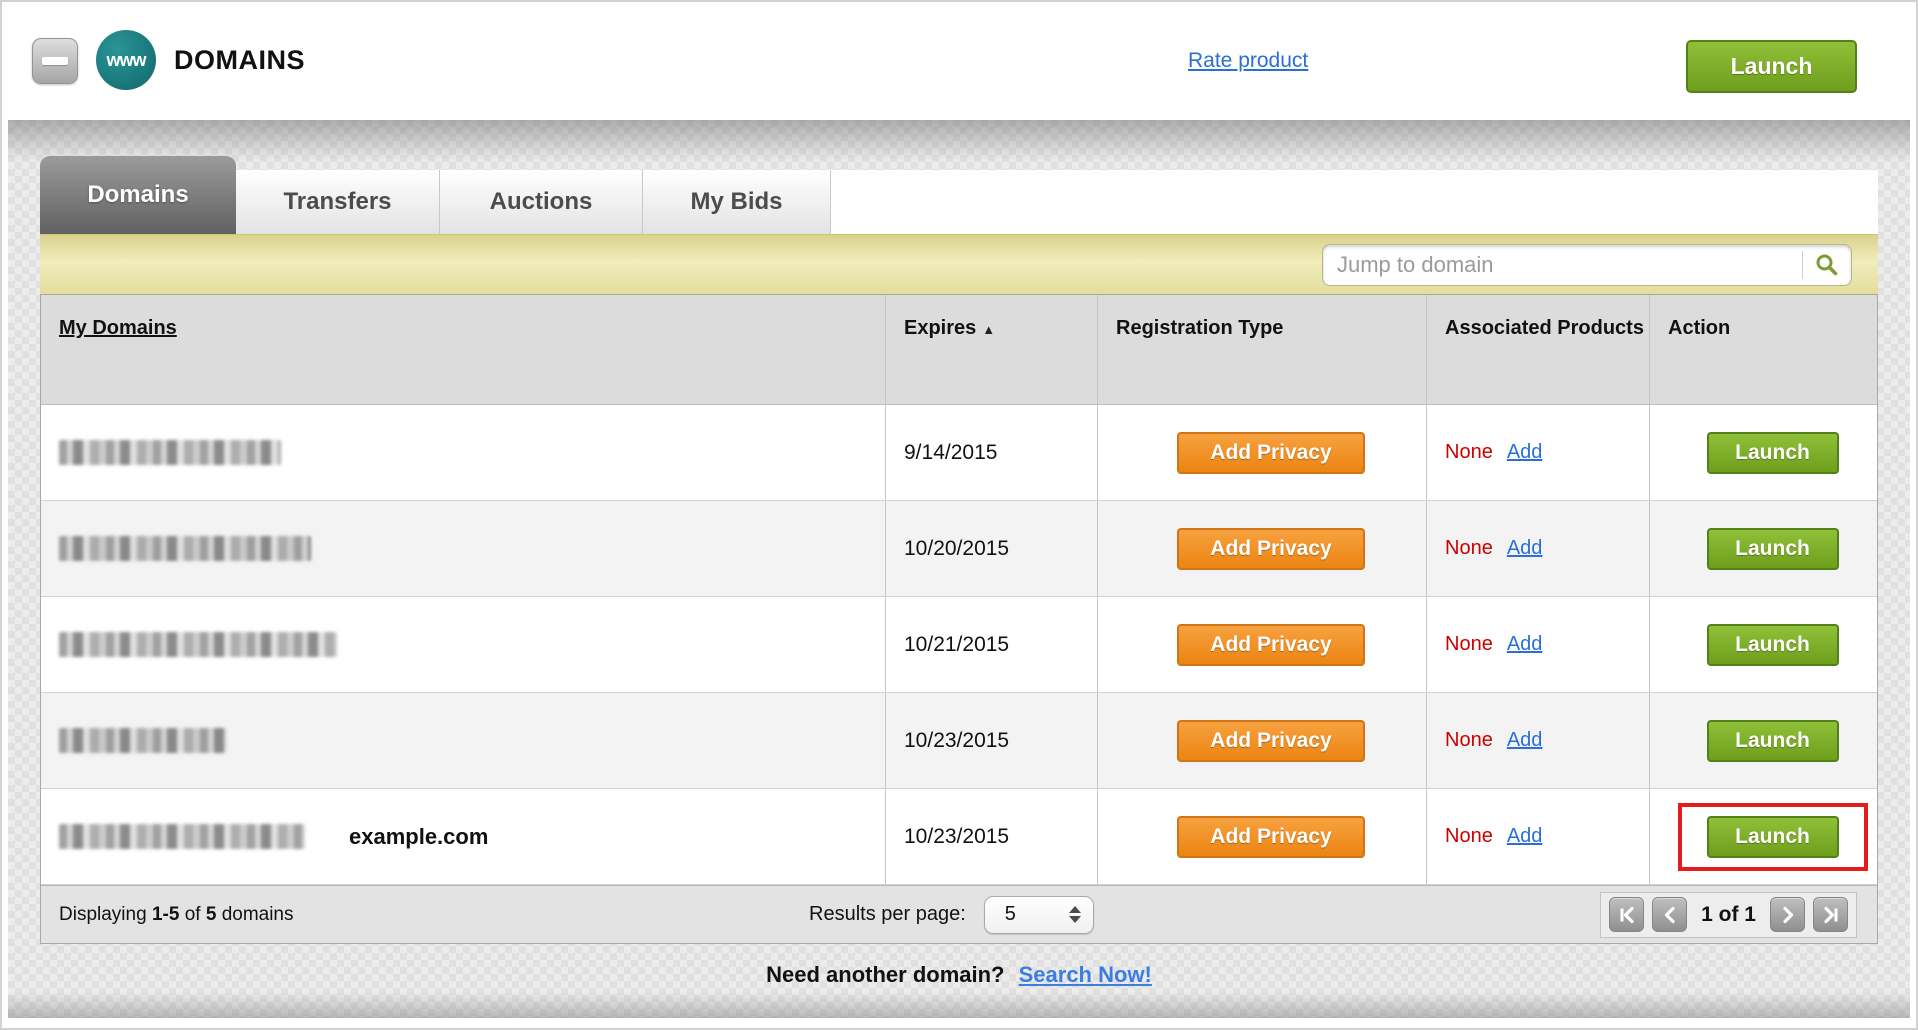  I want to click on expires-cell: 10/21/2015, so click(992, 644).